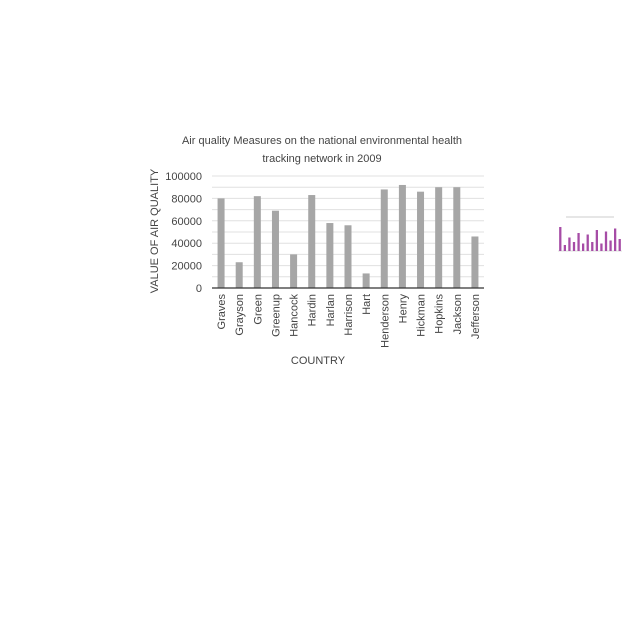 Image resolution: width=640 pixels, height=640 pixels. What do you see at coordinates (321, 159) in the screenshot?
I see `chart-title-line-2: tracking network in 2009` at bounding box center [321, 159].